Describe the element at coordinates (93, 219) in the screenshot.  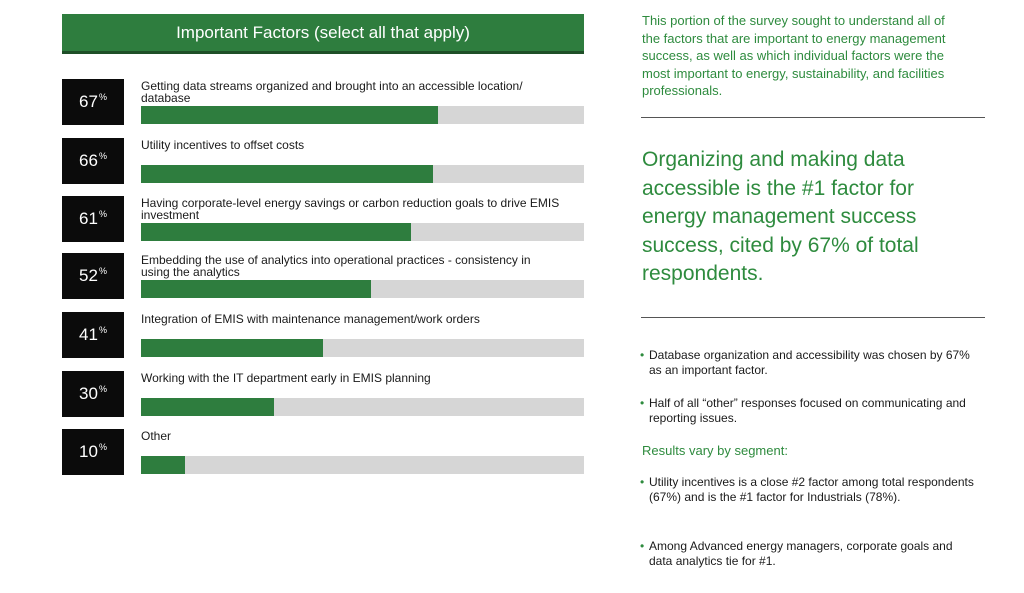
I see `value-label: 61%` at that location.